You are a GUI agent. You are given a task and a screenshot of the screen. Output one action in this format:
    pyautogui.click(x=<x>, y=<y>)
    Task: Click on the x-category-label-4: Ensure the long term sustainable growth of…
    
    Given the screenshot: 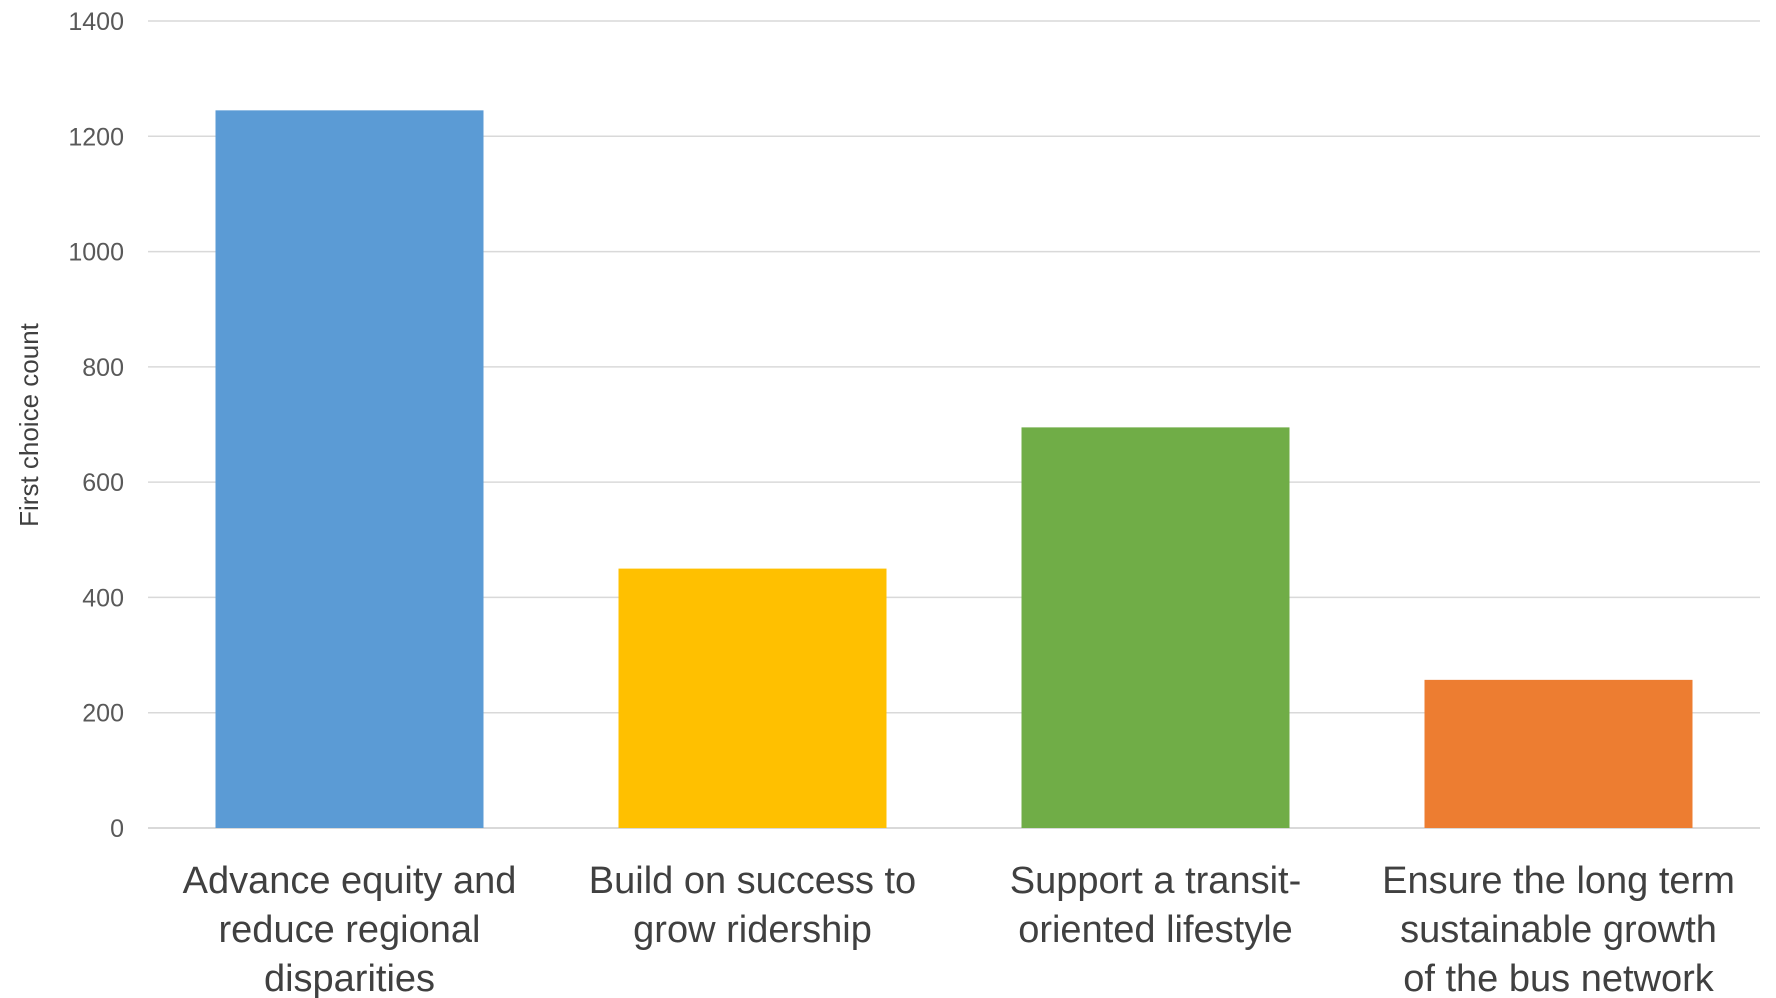 What is the action you would take?
    pyautogui.click(x=1558, y=929)
    